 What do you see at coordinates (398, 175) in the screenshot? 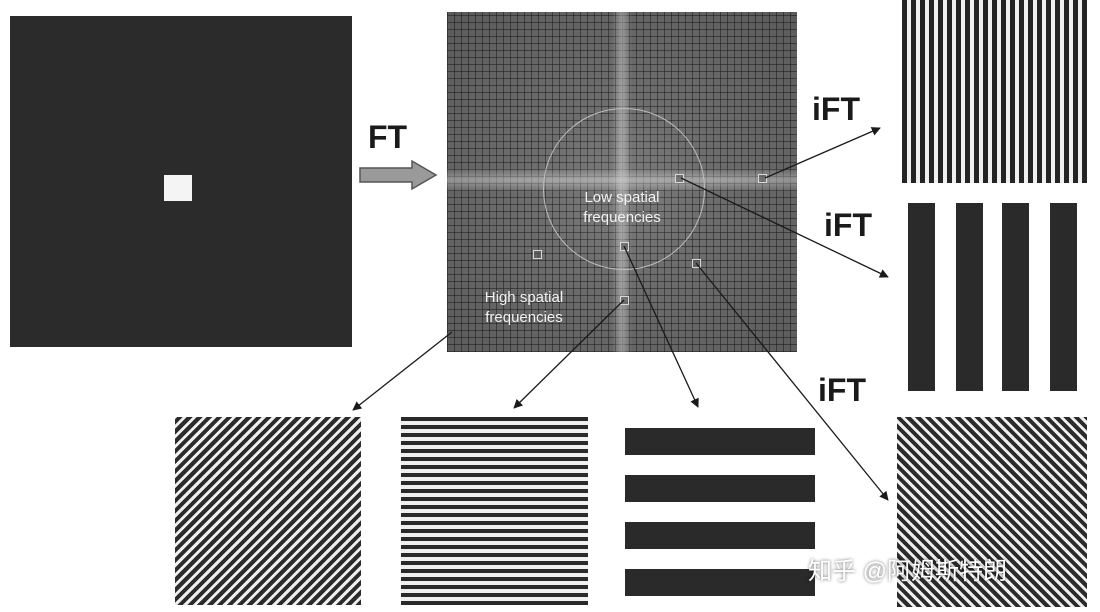
I see `block-arrow-right-icon` at bounding box center [398, 175].